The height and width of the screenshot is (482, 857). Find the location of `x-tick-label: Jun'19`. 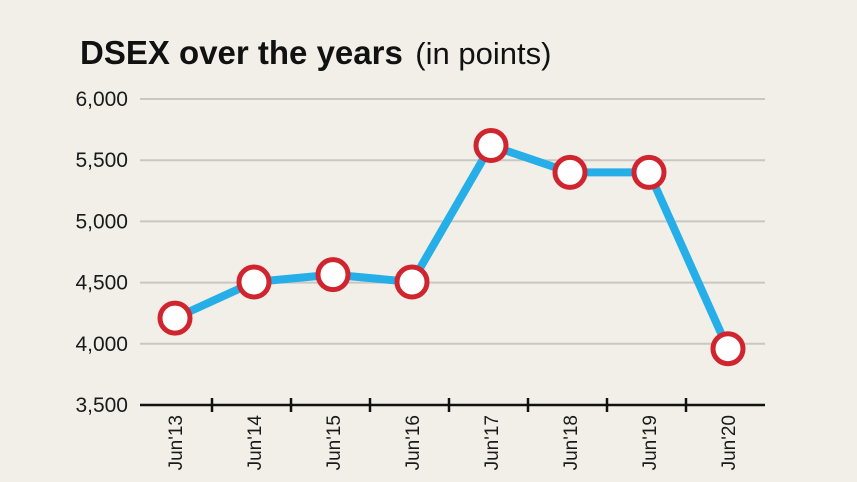

x-tick-label: Jun'19 is located at coordinates (650, 442).